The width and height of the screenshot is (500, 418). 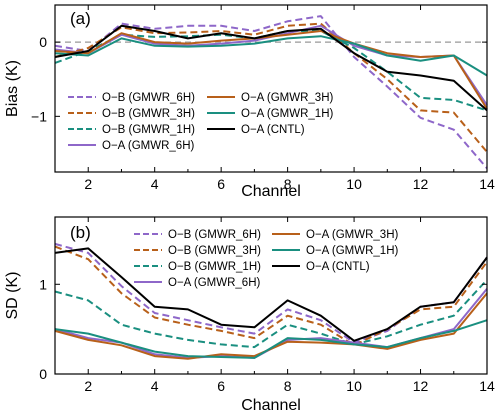 What do you see at coordinates (12, 296) in the screenshot?
I see `panel-b-y-axis-title: SD (K)` at bounding box center [12, 296].